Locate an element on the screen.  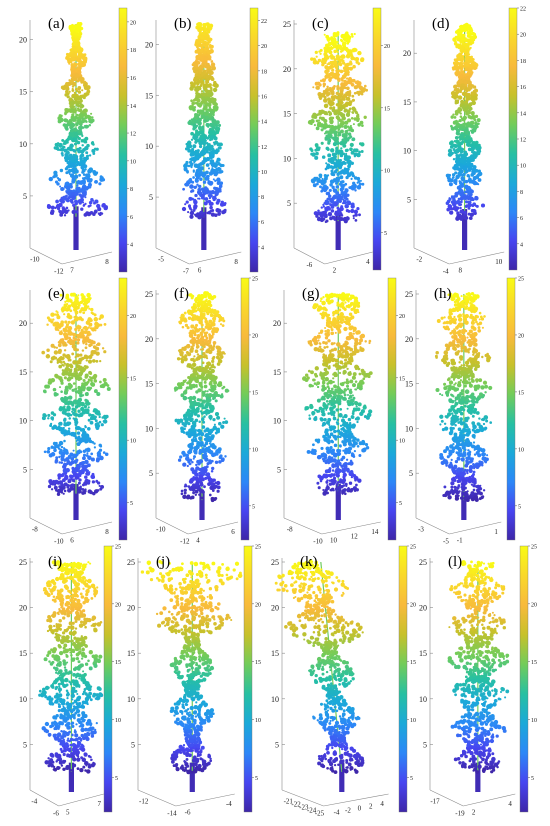
x-tick-label: -12 is located at coordinates (59, 271).